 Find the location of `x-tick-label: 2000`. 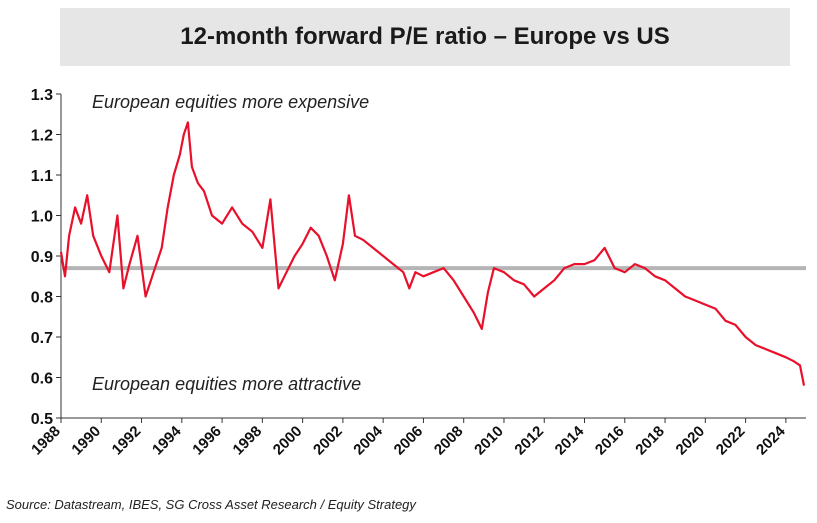

x-tick-label: 2000 is located at coordinates (288, 441).